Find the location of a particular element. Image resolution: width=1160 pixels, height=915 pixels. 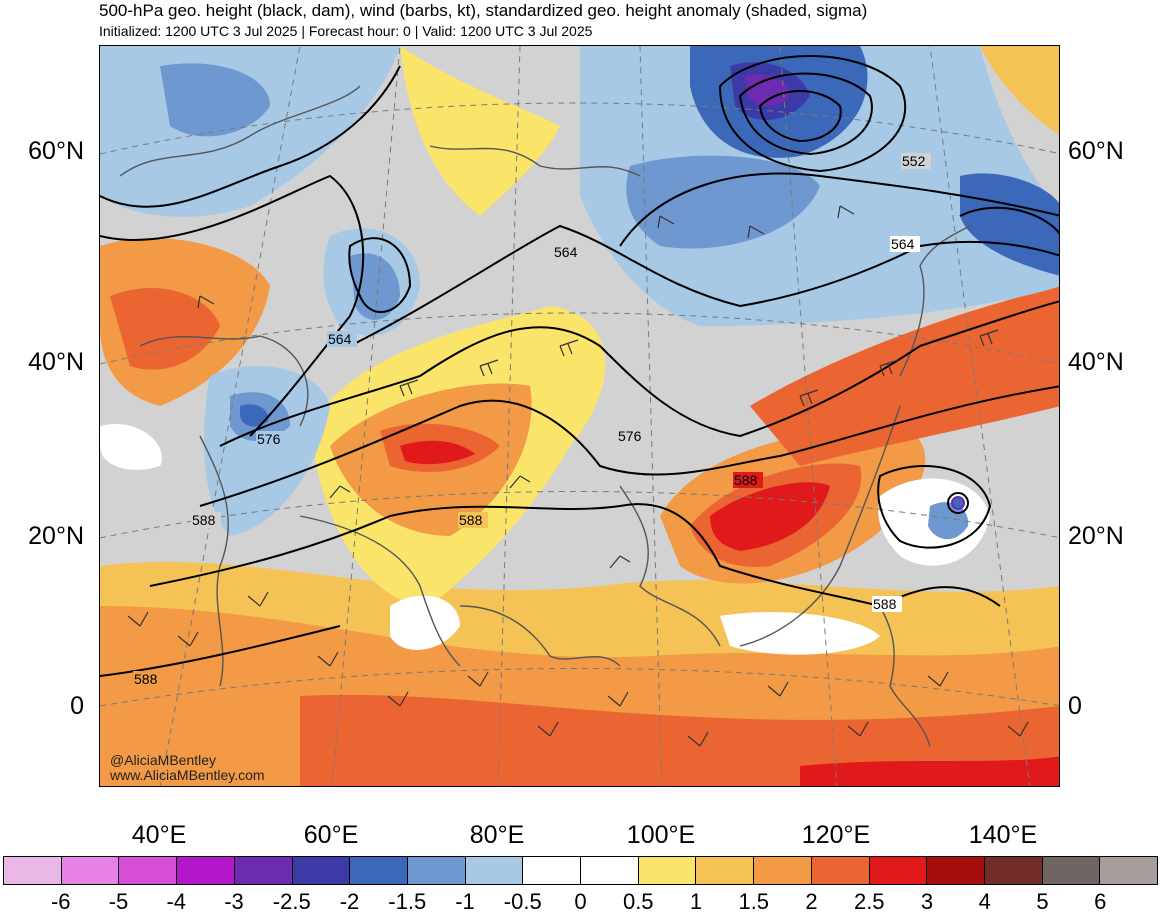

lat-label-0-left: 0 is located at coordinates (77, 706).